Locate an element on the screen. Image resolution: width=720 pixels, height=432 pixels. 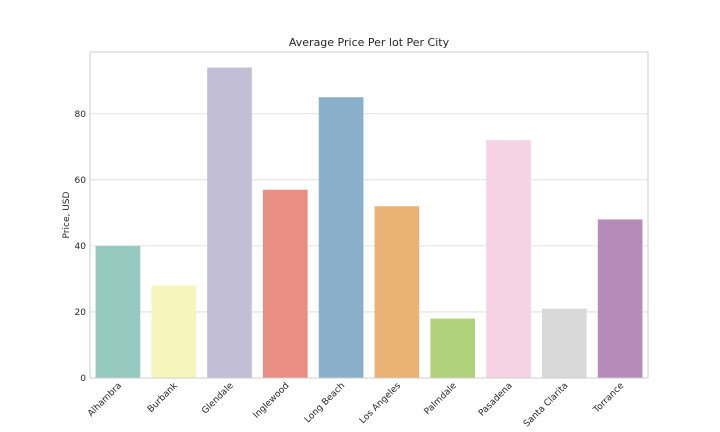
y-axis-label: Price, USD is located at coordinates (67, 214).